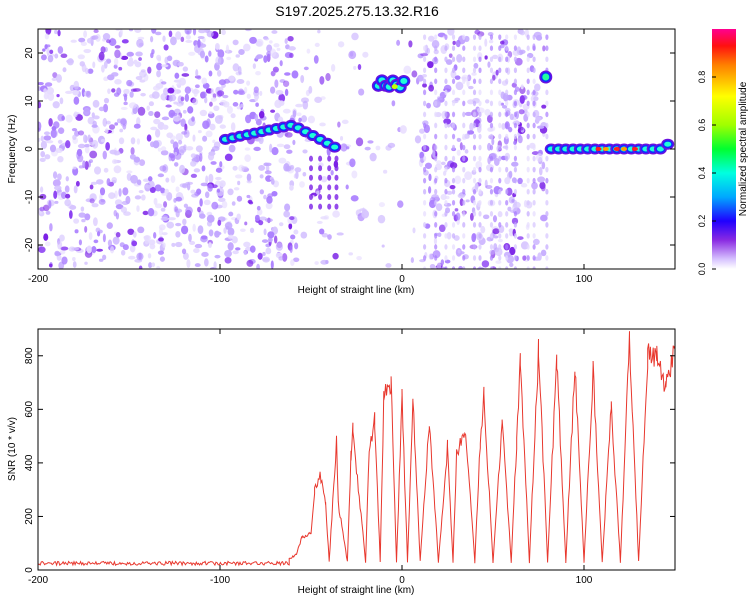 The height and width of the screenshot is (600, 750). What do you see at coordinates (584, 580) in the screenshot?
I see `x-tick-label: 100` at bounding box center [584, 580].